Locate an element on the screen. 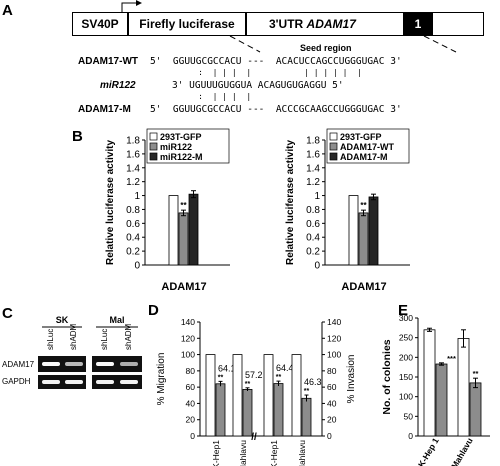 The height and width of the screenshot is (466, 500). x-axis-label: ADAM17 is located at coordinates (183, 287).